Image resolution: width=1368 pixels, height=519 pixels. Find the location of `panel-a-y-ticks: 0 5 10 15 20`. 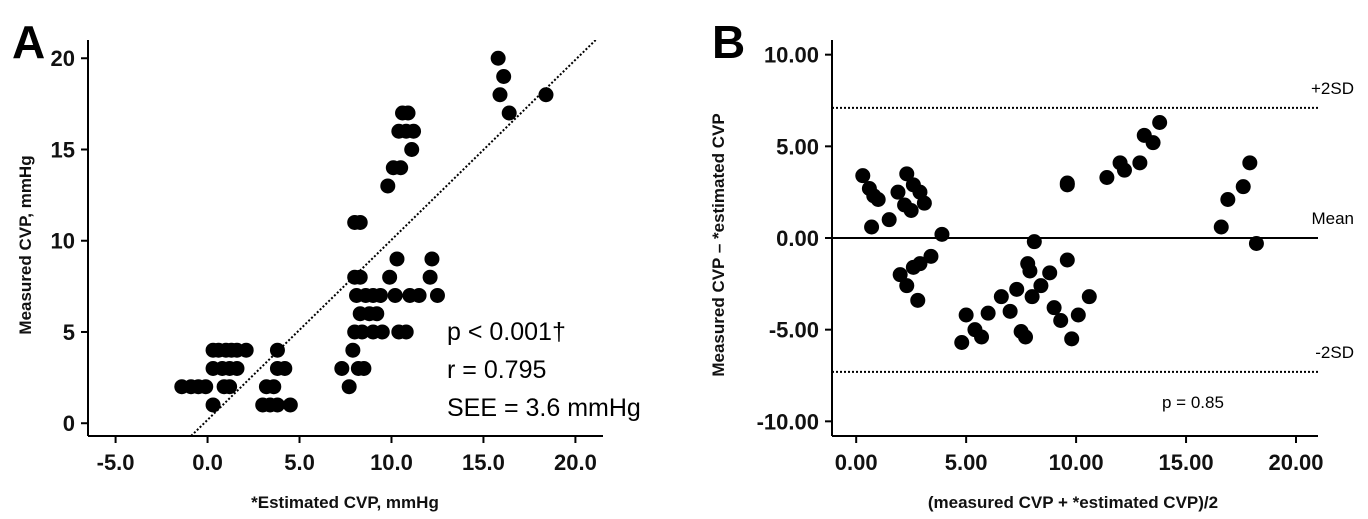

panel-a-y-ticks: 0 5 10 15 20 is located at coordinates (69, 241).